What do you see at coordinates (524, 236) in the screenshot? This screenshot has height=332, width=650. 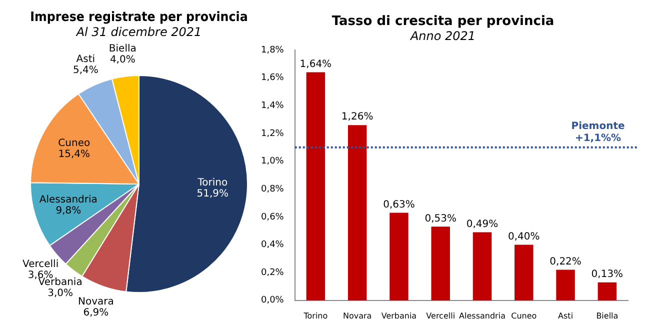 I see `data-label: 0,40%` at bounding box center [524, 236].